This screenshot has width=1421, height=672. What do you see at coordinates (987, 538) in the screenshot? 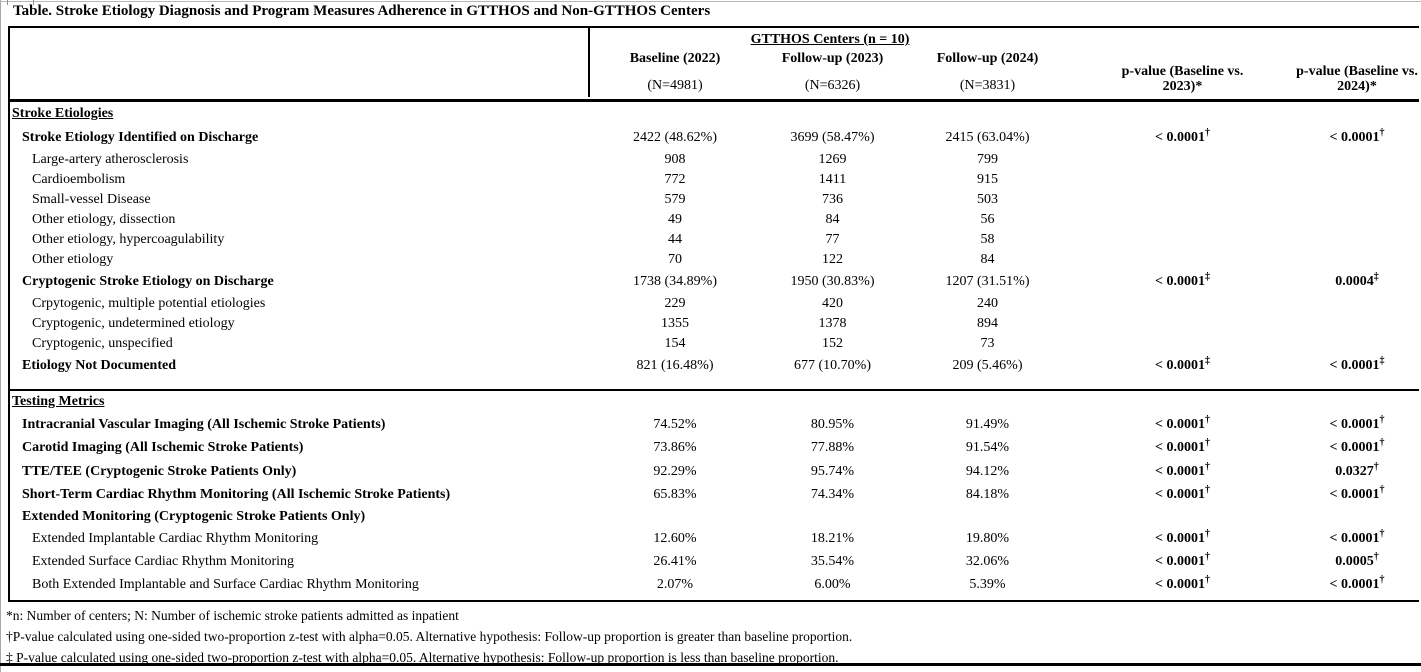
I see `value-cell: 19.80%` at bounding box center [987, 538].